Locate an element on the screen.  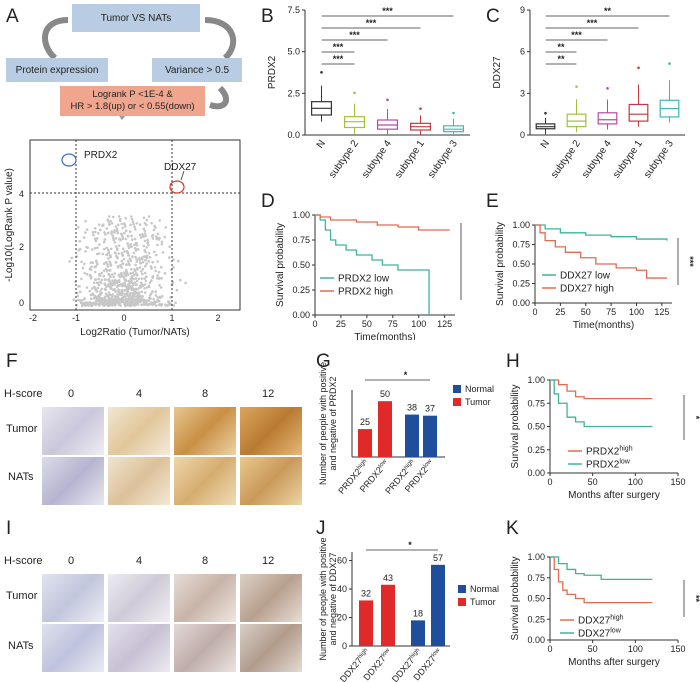
y-tick-label: 0.75 is located at coordinates (536, 403).